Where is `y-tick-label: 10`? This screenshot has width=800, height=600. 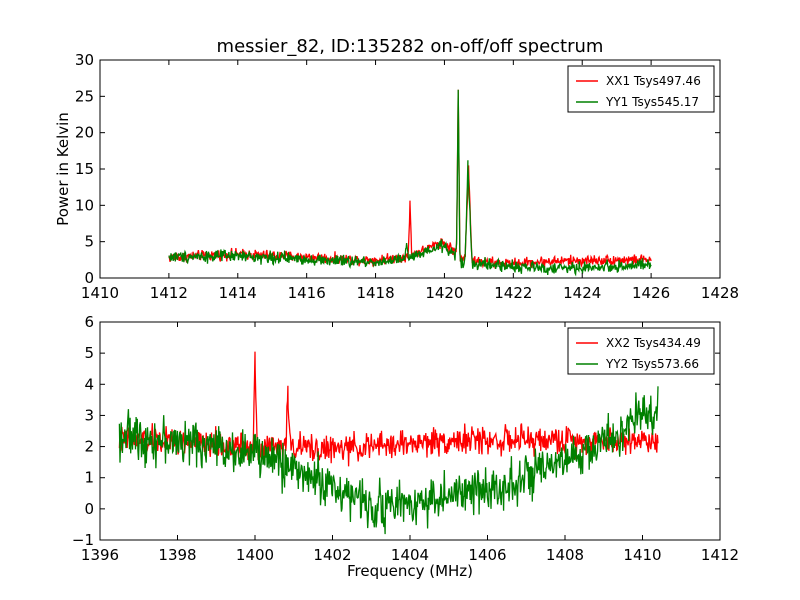
y-tick-label: 10 is located at coordinates (84, 205).